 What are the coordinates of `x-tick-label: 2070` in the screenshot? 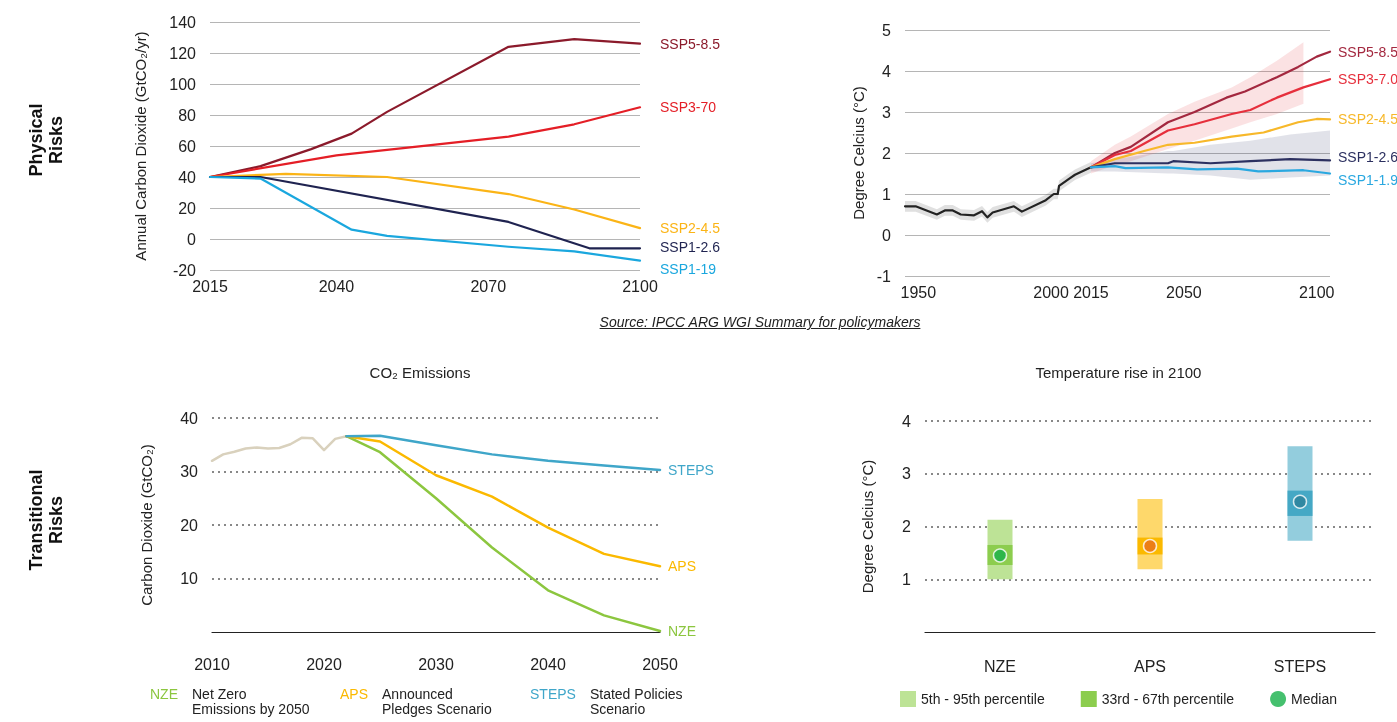 It's located at (488, 286).